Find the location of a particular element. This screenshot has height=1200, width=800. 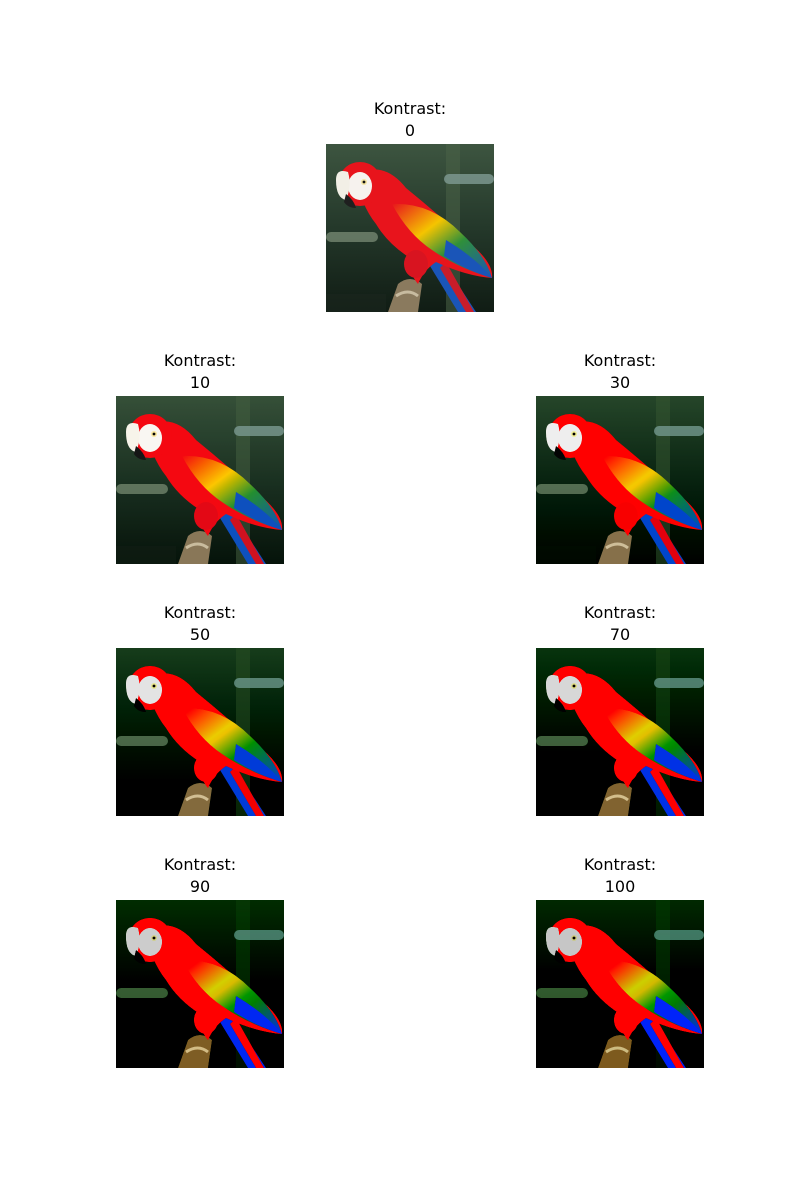

panel-value: 50 is located at coordinates (200, 634).